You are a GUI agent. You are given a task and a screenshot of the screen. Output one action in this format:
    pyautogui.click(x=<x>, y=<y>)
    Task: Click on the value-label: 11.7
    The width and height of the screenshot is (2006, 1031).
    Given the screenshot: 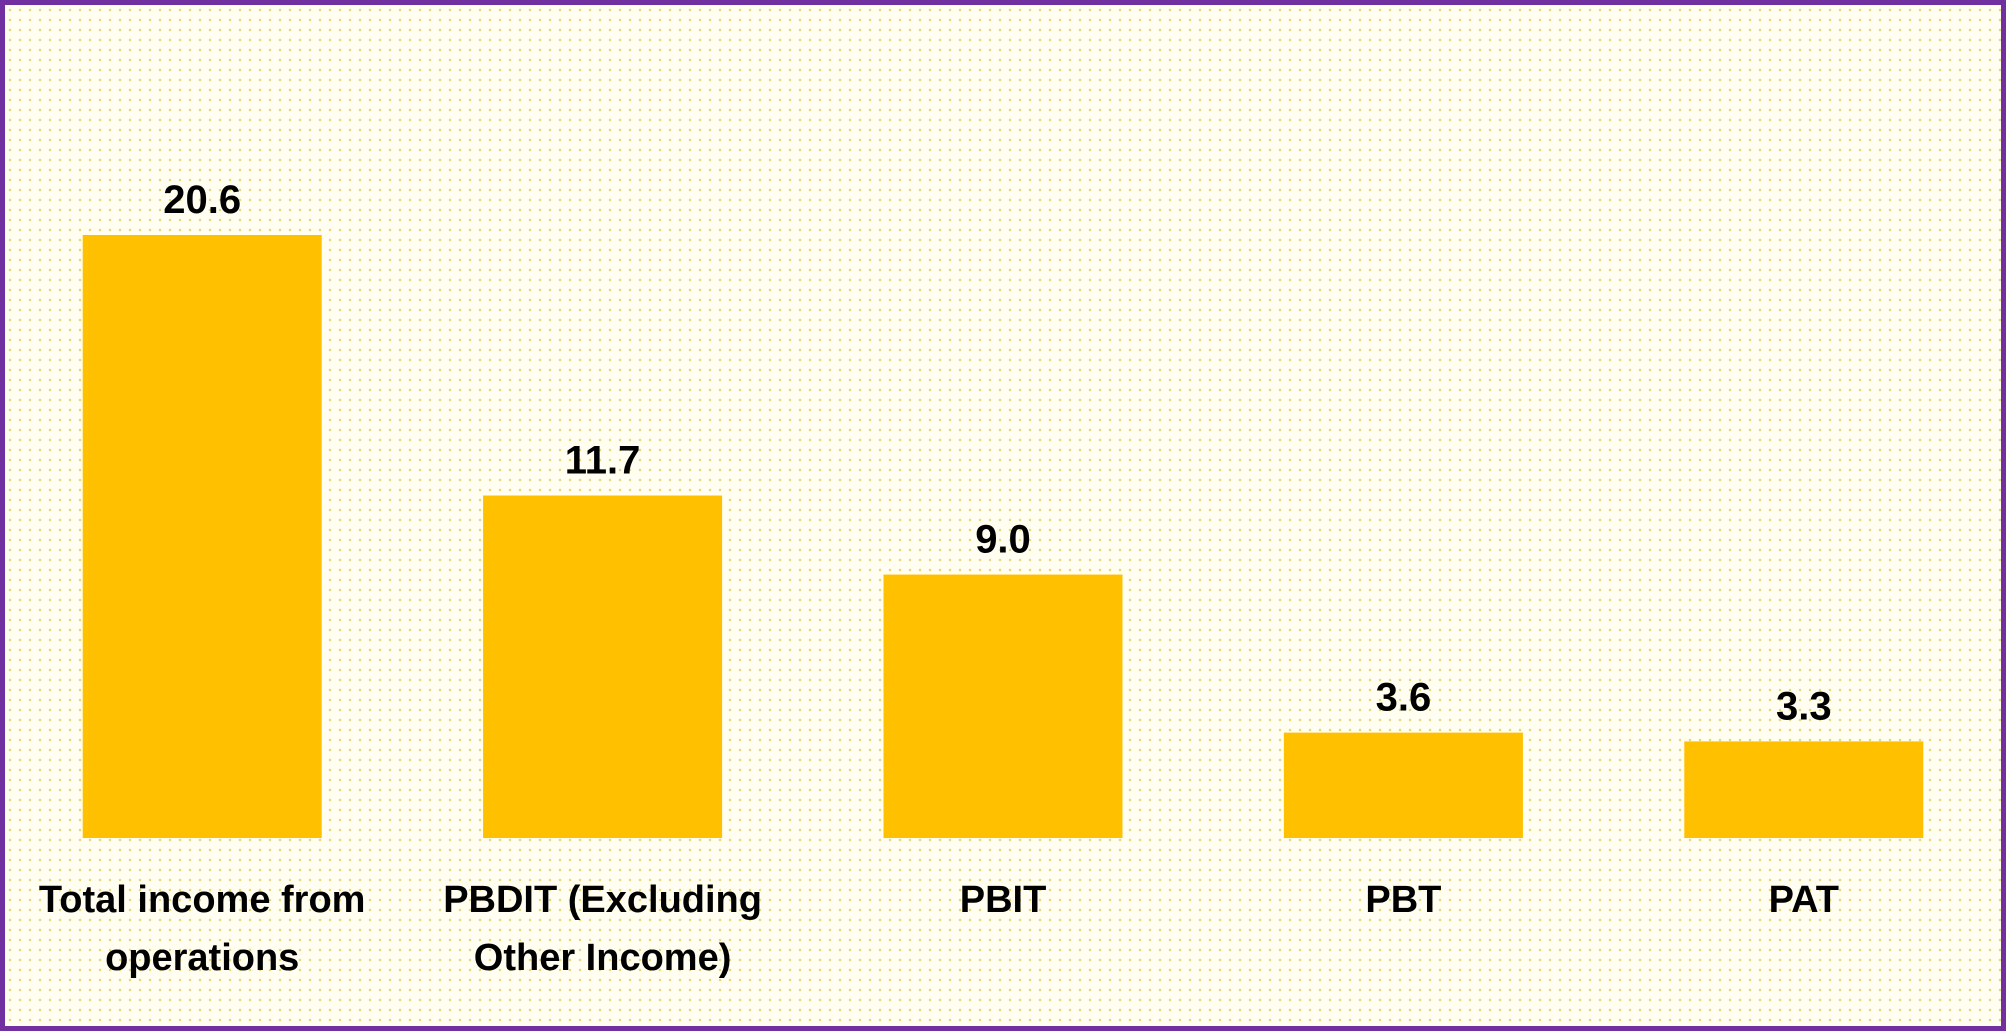 What is the action you would take?
    pyautogui.click(x=603, y=461)
    